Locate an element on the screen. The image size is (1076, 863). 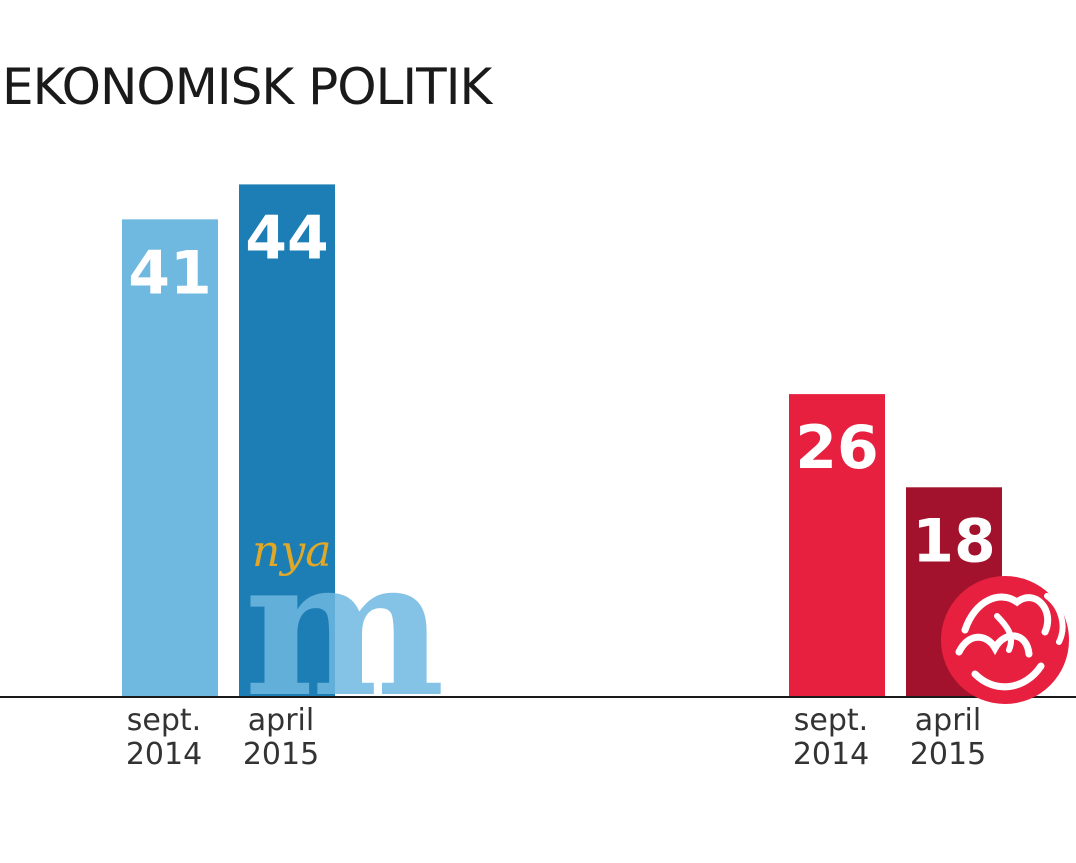
value-label-0-1: 44 is located at coordinates (287, 238).